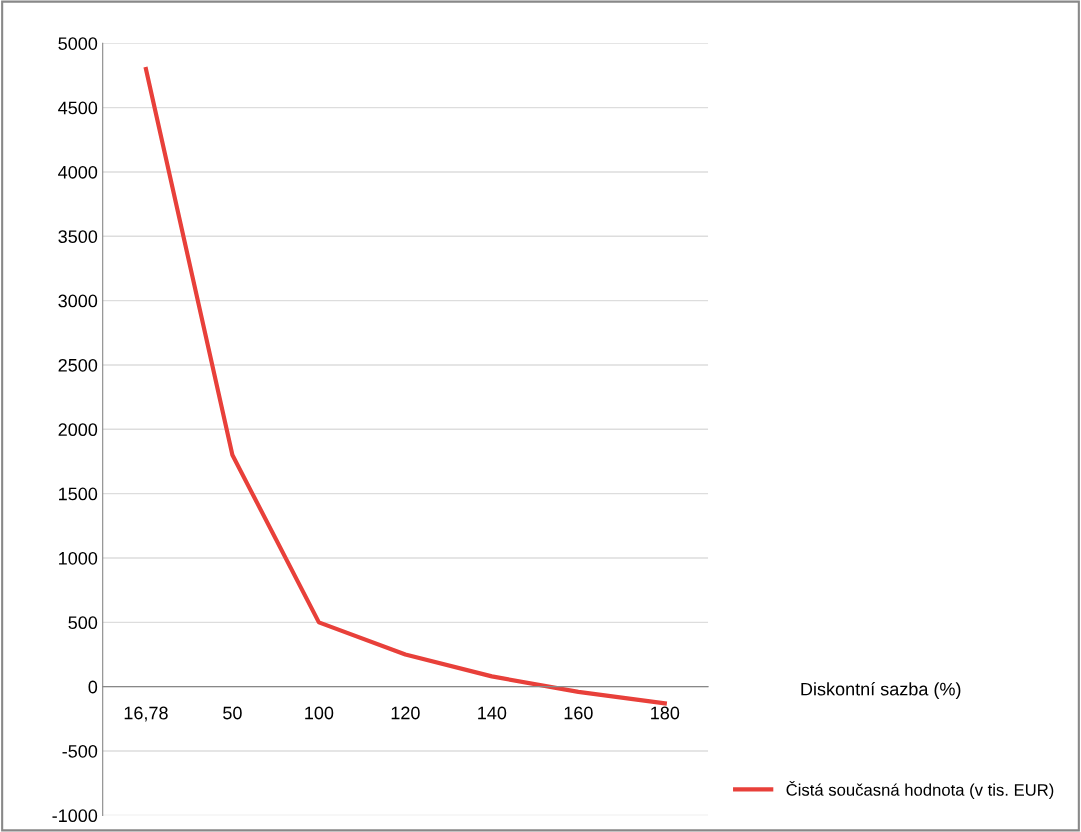  Describe the element at coordinates (78, 430) in the screenshot. I see `y-tick-label: 2000` at that location.